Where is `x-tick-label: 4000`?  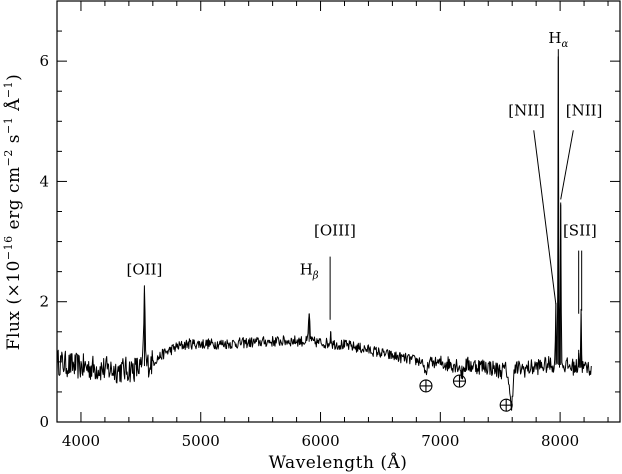 x-tick-label: 4000 is located at coordinates (81, 441).